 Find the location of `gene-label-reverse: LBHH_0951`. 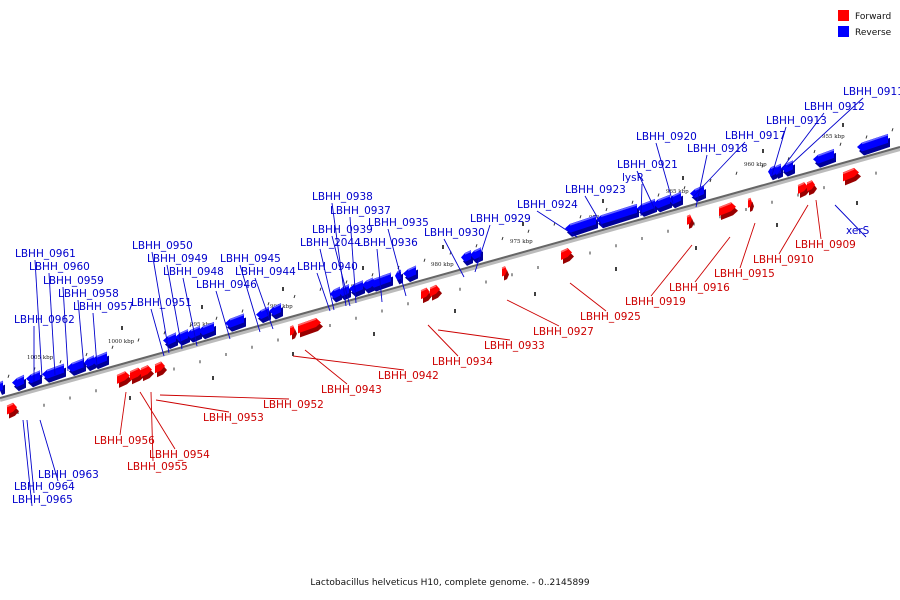

gene-label-reverse: LBHH_0951 is located at coordinates (161, 303).